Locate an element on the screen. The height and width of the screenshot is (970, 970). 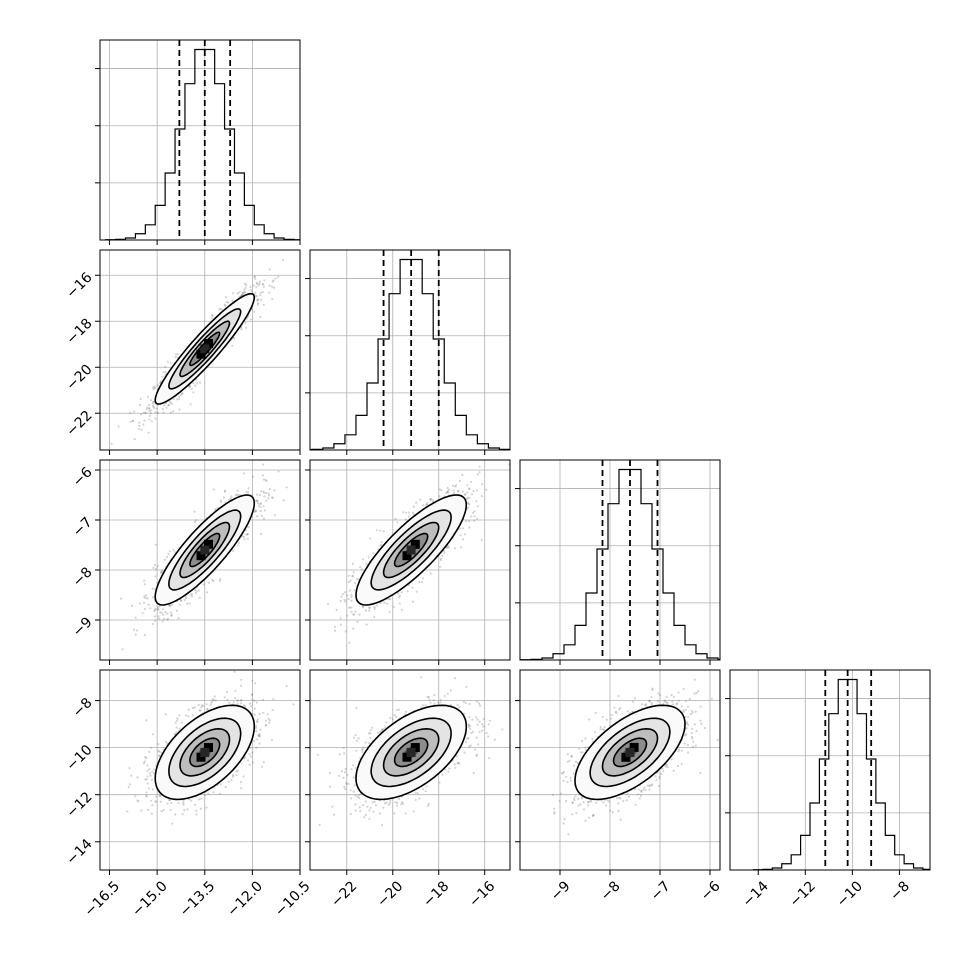
x-tick-label: −10.5 is located at coordinates (293, 899).